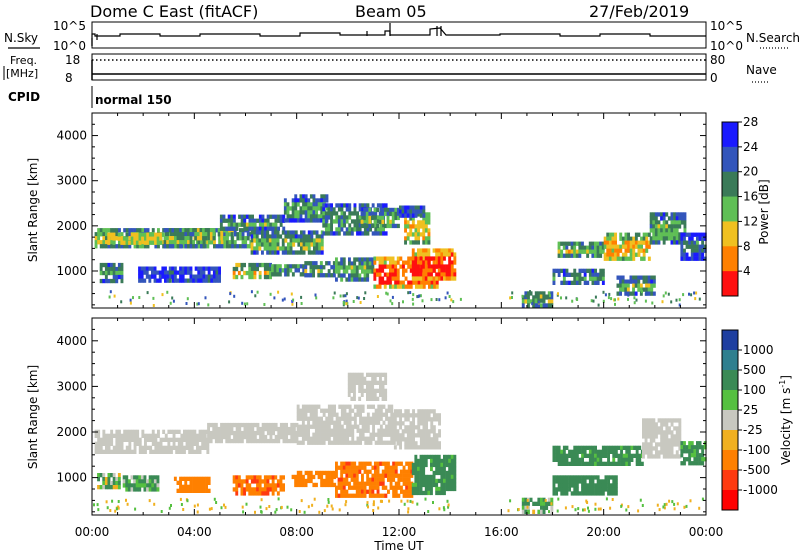  Describe the element at coordinates (730, 460) in the screenshot. I see `colorbar-segment` at that location.